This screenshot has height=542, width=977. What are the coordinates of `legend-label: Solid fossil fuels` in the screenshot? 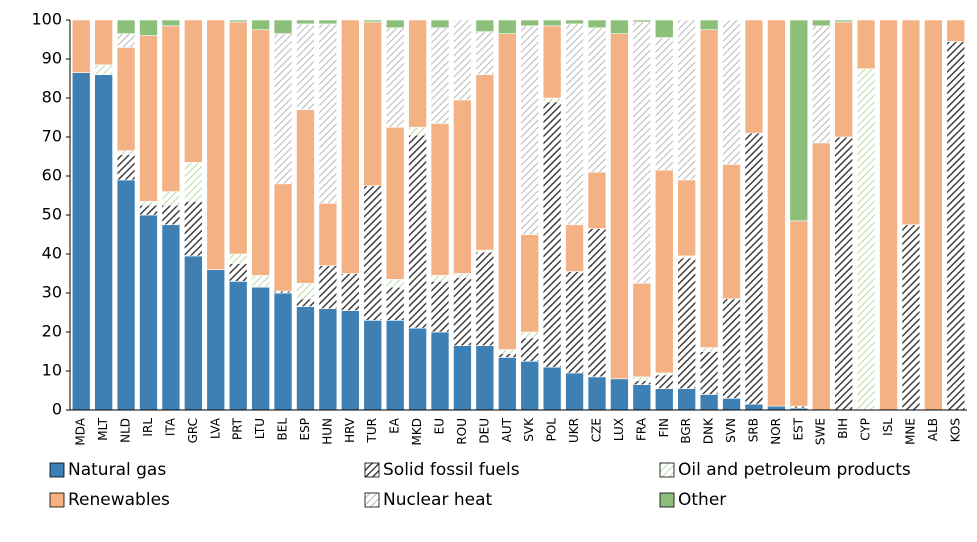 It's located at (451, 470).